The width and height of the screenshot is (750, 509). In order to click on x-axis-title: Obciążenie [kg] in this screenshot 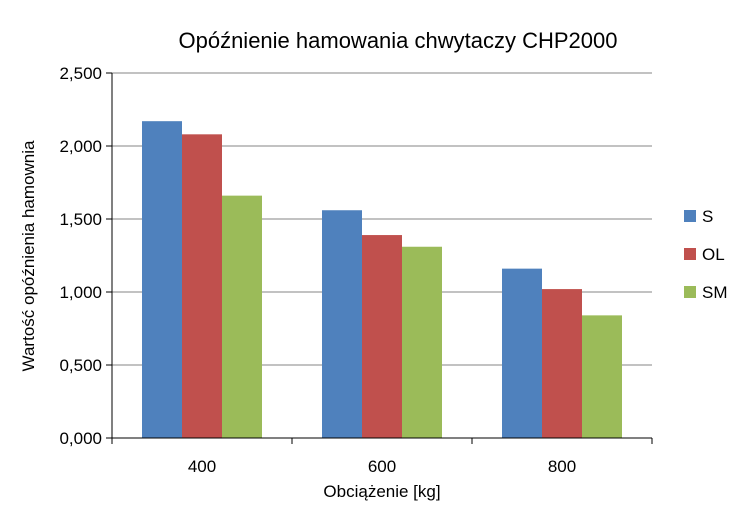, I will do `click(381, 491)`.